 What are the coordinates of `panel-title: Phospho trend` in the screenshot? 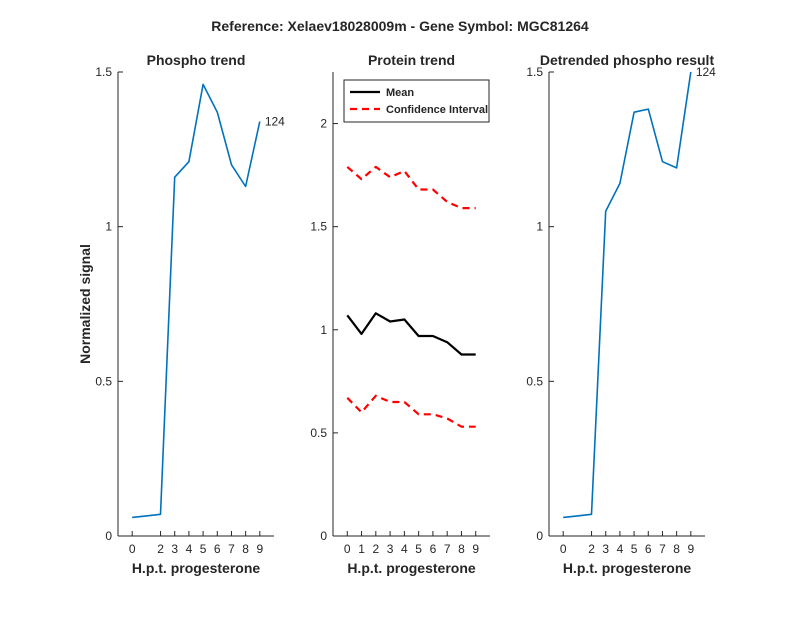 It's located at (196, 60).